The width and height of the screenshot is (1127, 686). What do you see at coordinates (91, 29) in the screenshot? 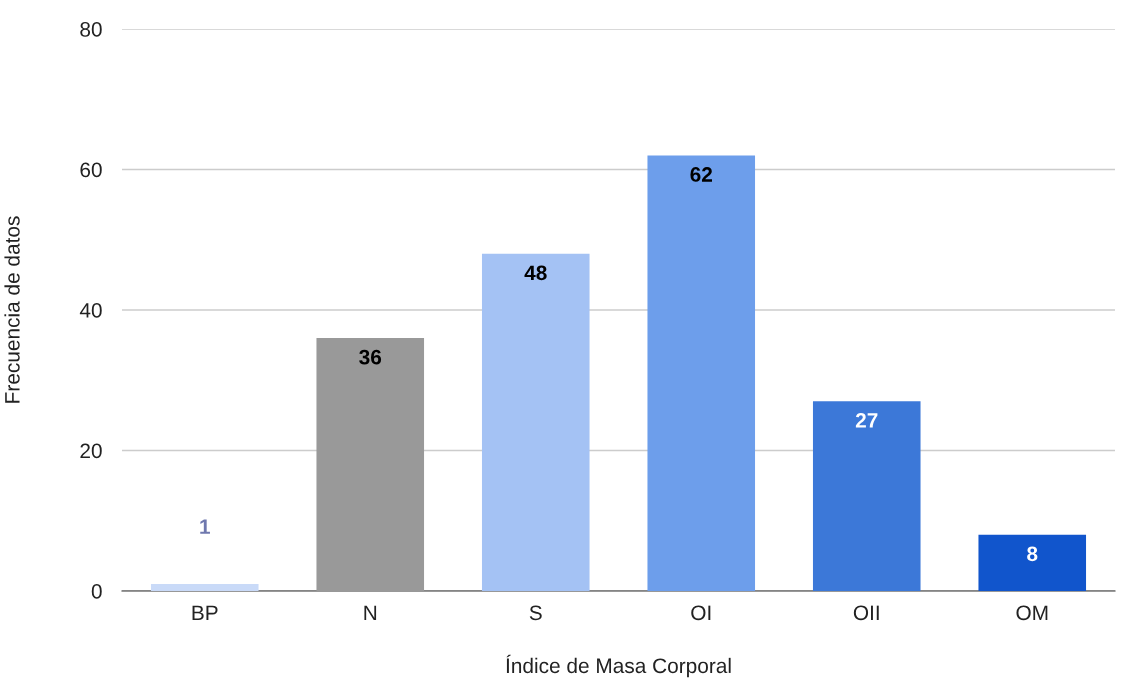
I see `y-tick-label: 80` at bounding box center [91, 29].